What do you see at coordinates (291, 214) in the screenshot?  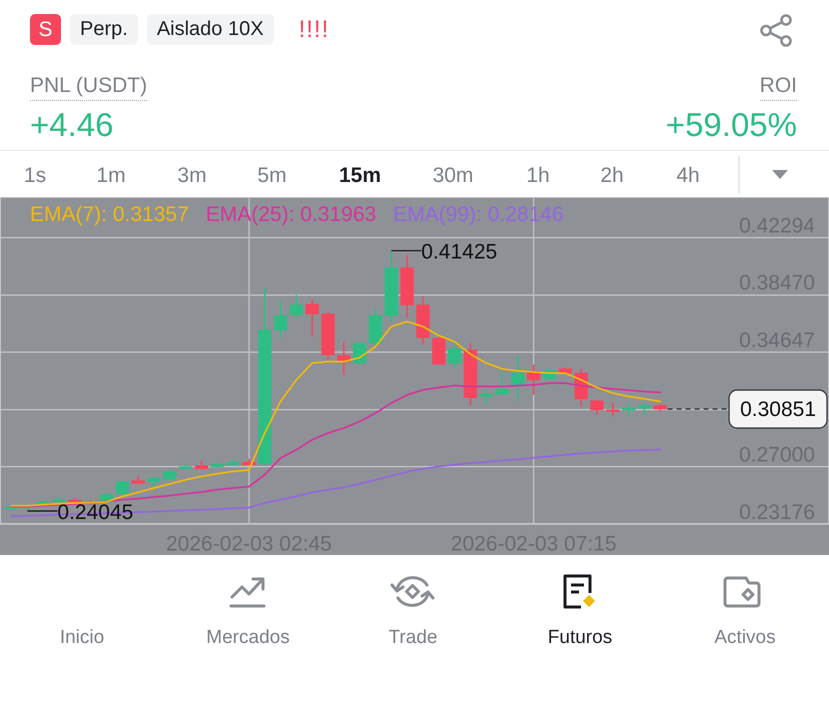 I see `text: EMA(25): 0.31963` at bounding box center [291, 214].